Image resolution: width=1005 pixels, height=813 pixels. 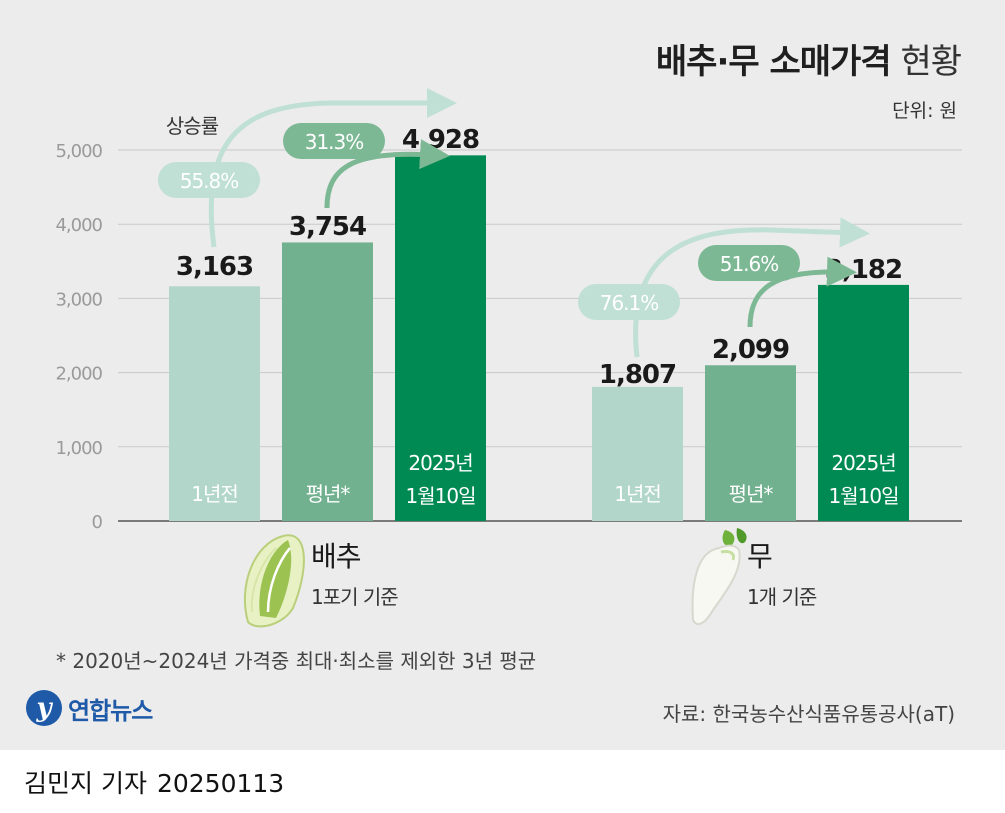 I want to click on data-label: 1,807, so click(x=637, y=375).